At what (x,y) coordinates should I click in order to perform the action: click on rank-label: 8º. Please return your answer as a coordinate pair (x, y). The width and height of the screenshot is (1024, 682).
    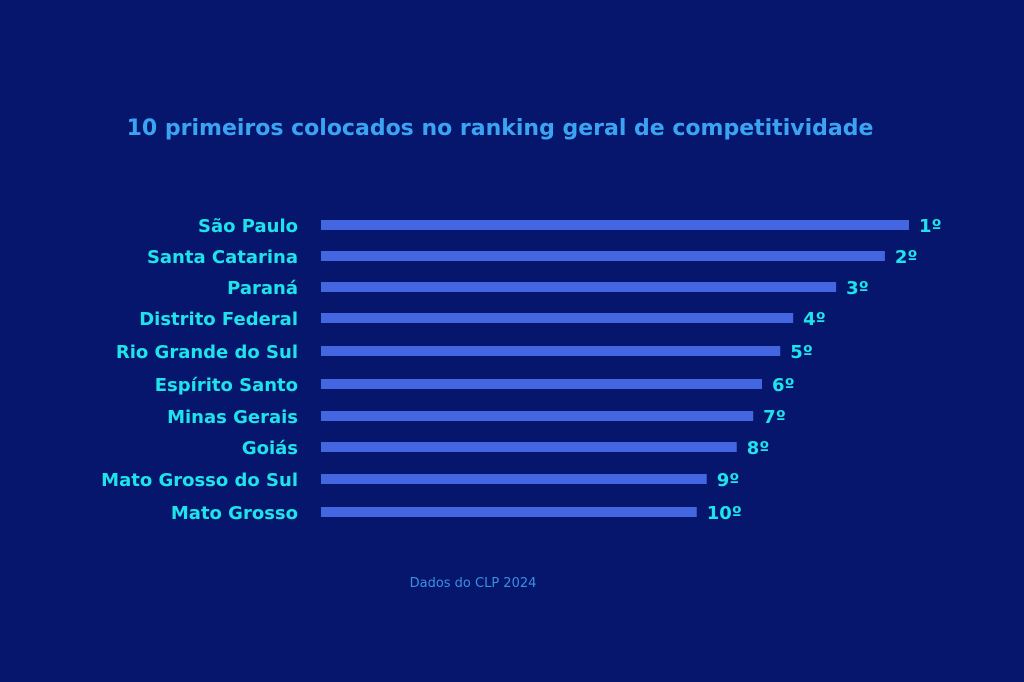
    Looking at the image, I should click on (758, 448).